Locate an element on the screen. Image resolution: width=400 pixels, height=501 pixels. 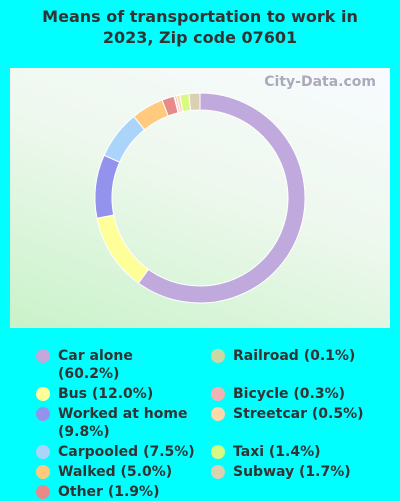
legend-value: (1.4%) is located at coordinates (294, 452).